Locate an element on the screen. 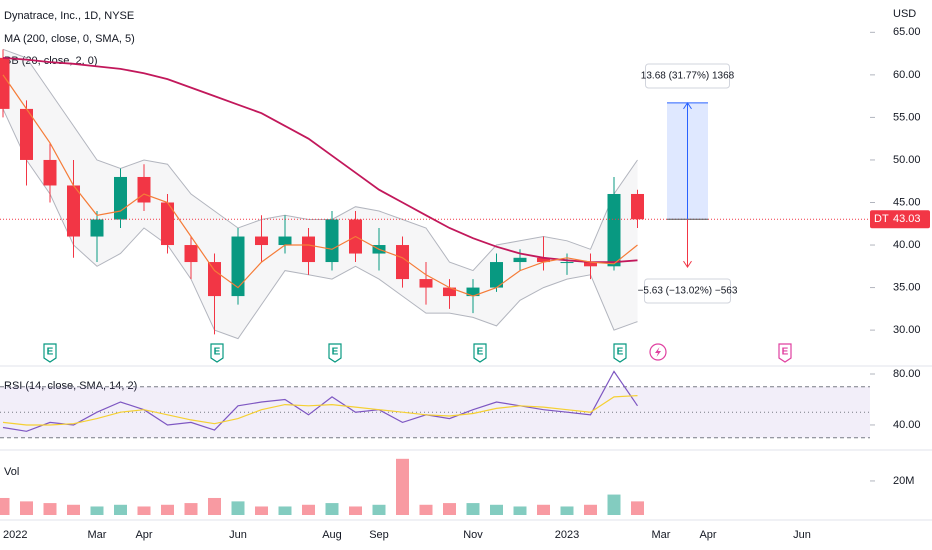  measure-label: −5.63 (−13.02%) −563 is located at coordinates (688, 291).